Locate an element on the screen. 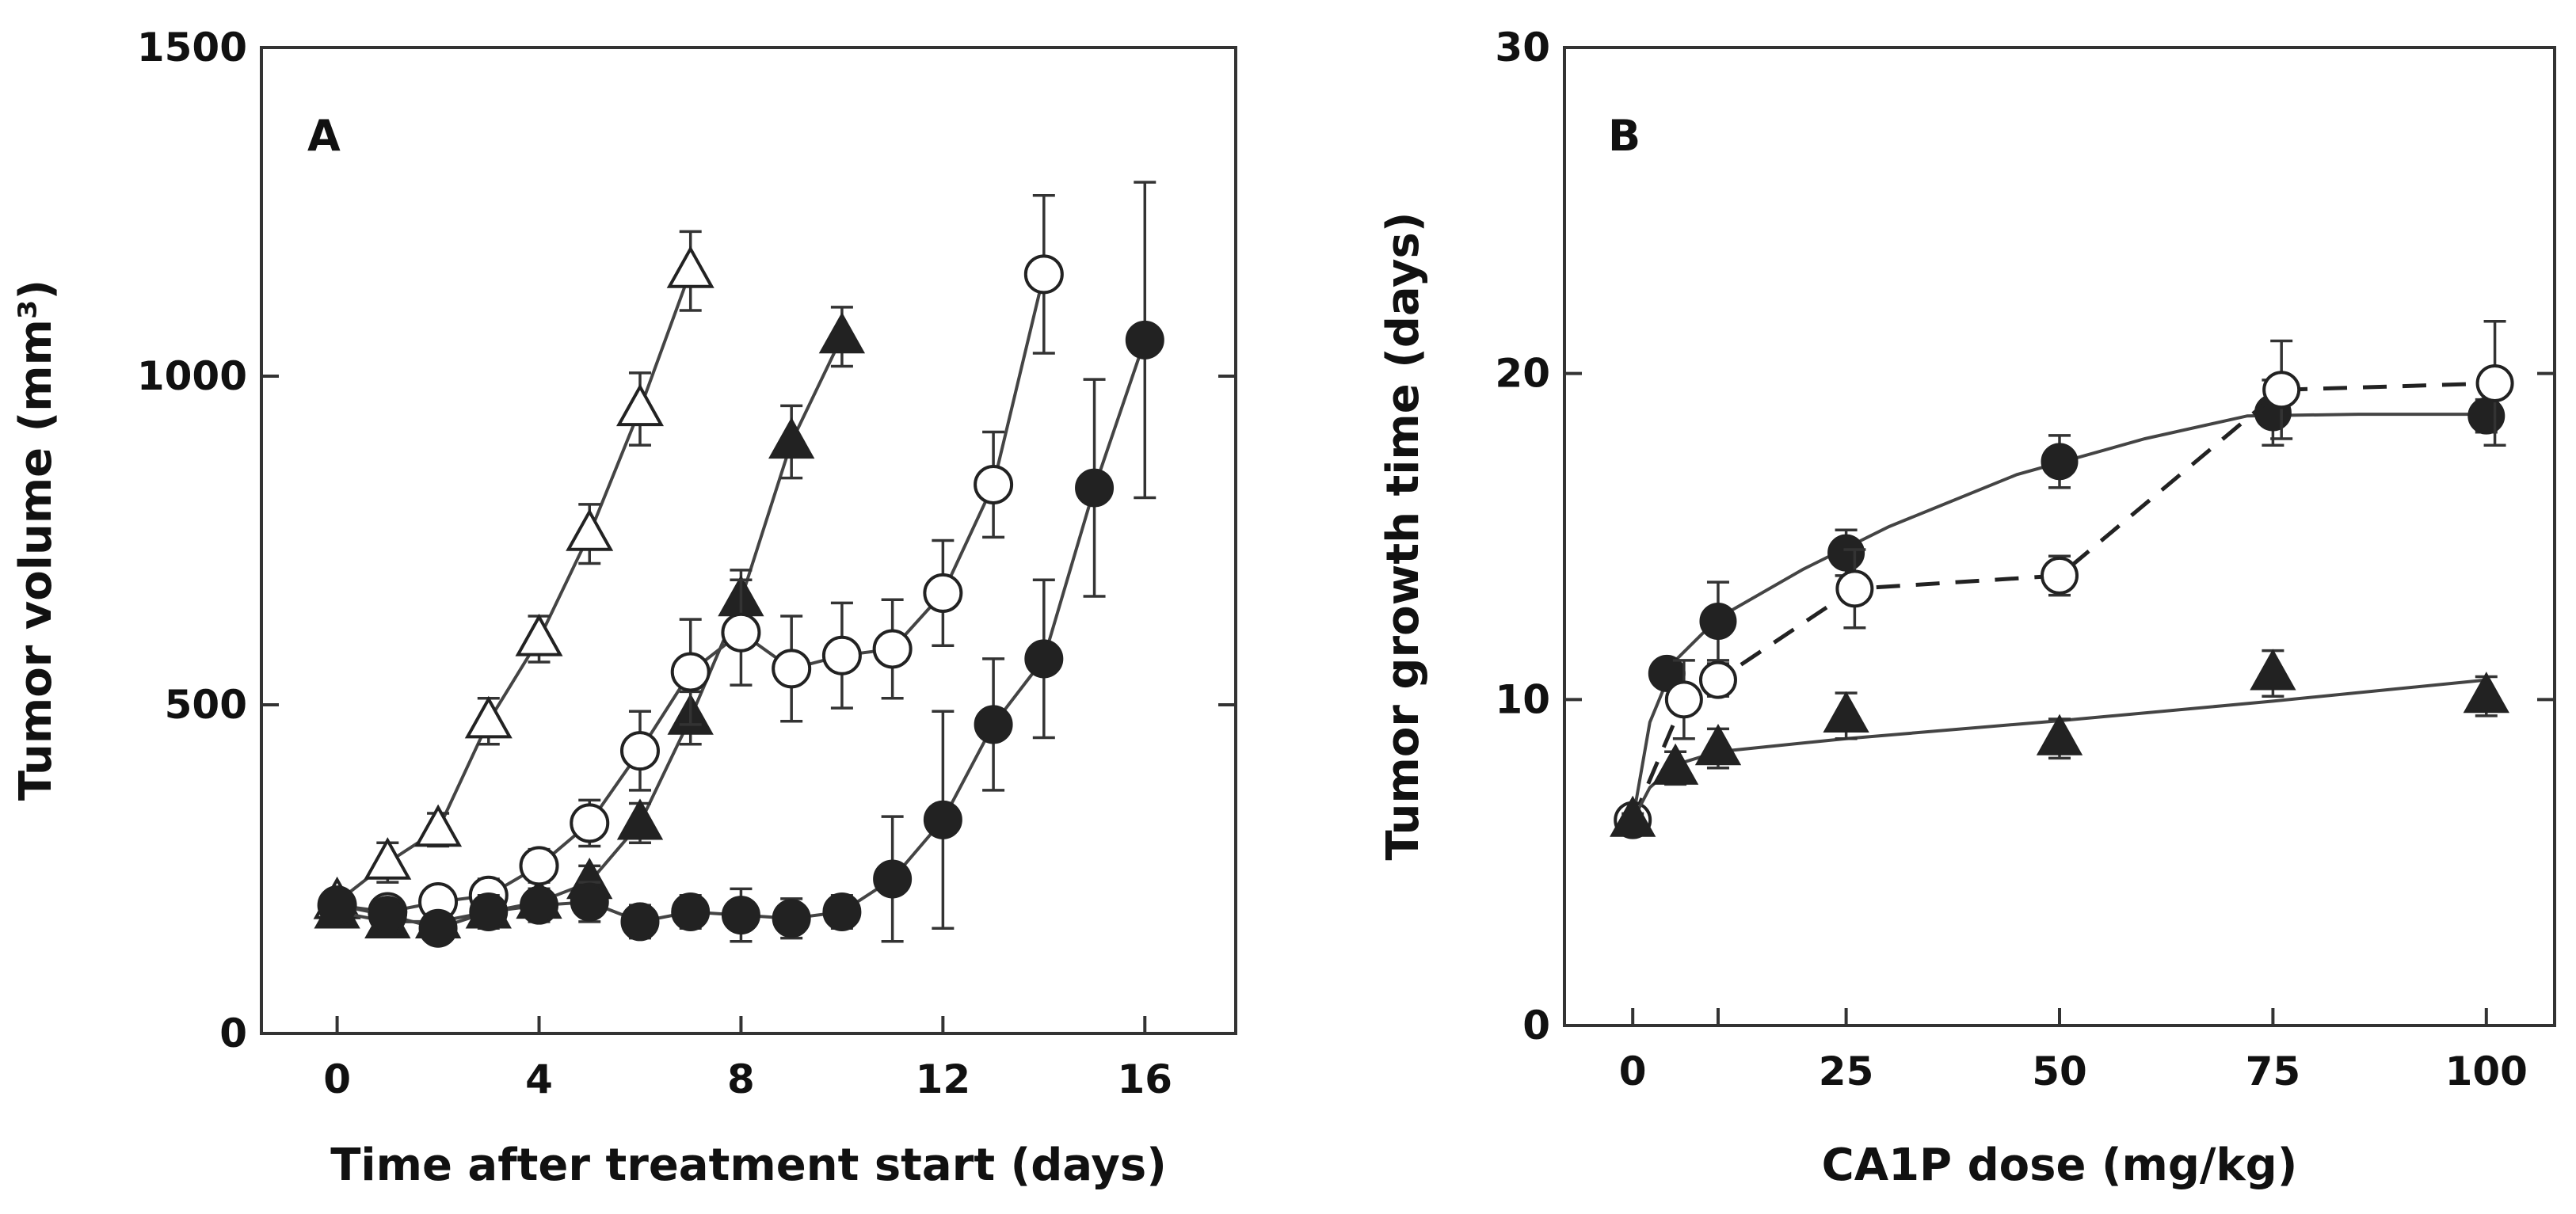  y-tick-label: 10 is located at coordinates (1523, 699).